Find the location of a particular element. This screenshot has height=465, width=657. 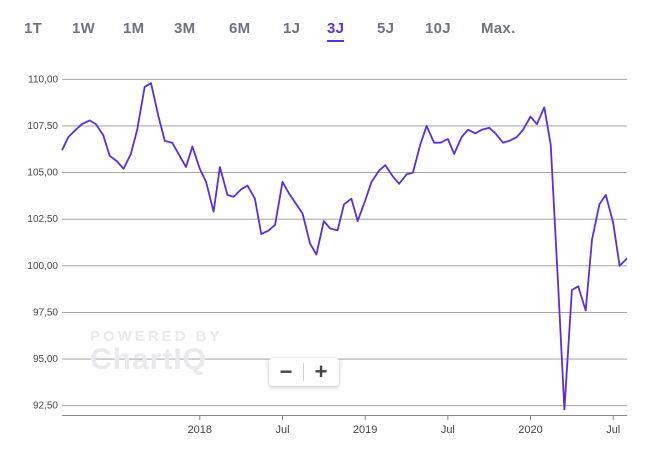

zoom-control: − + is located at coordinates (304, 372).